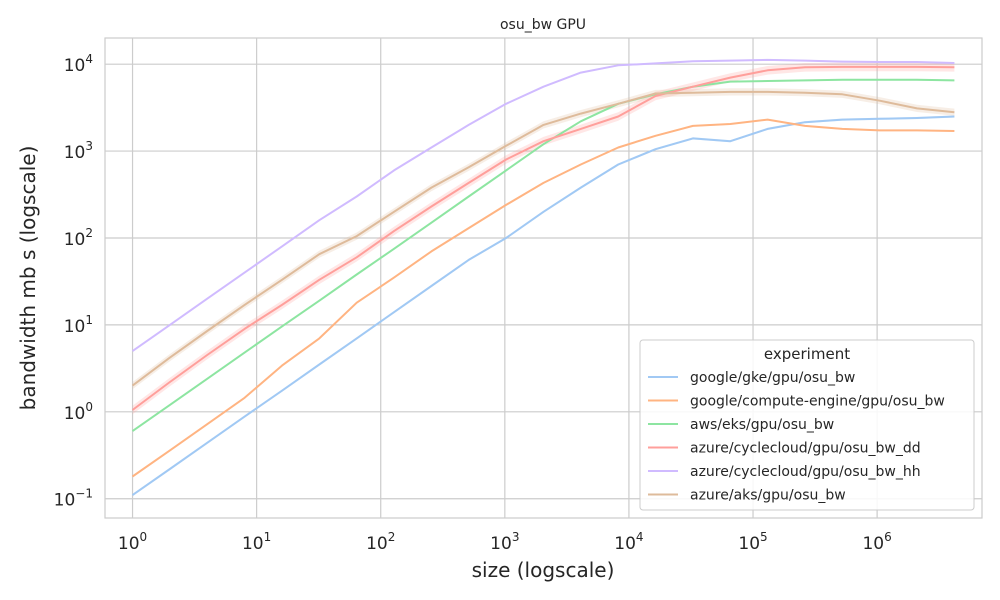 Image resolution: width=1000 pixels, height=600 pixels. What do you see at coordinates (78, 325) in the screenshot?
I see `y-tick-label: 10¹` at bounding box center [78, 325].